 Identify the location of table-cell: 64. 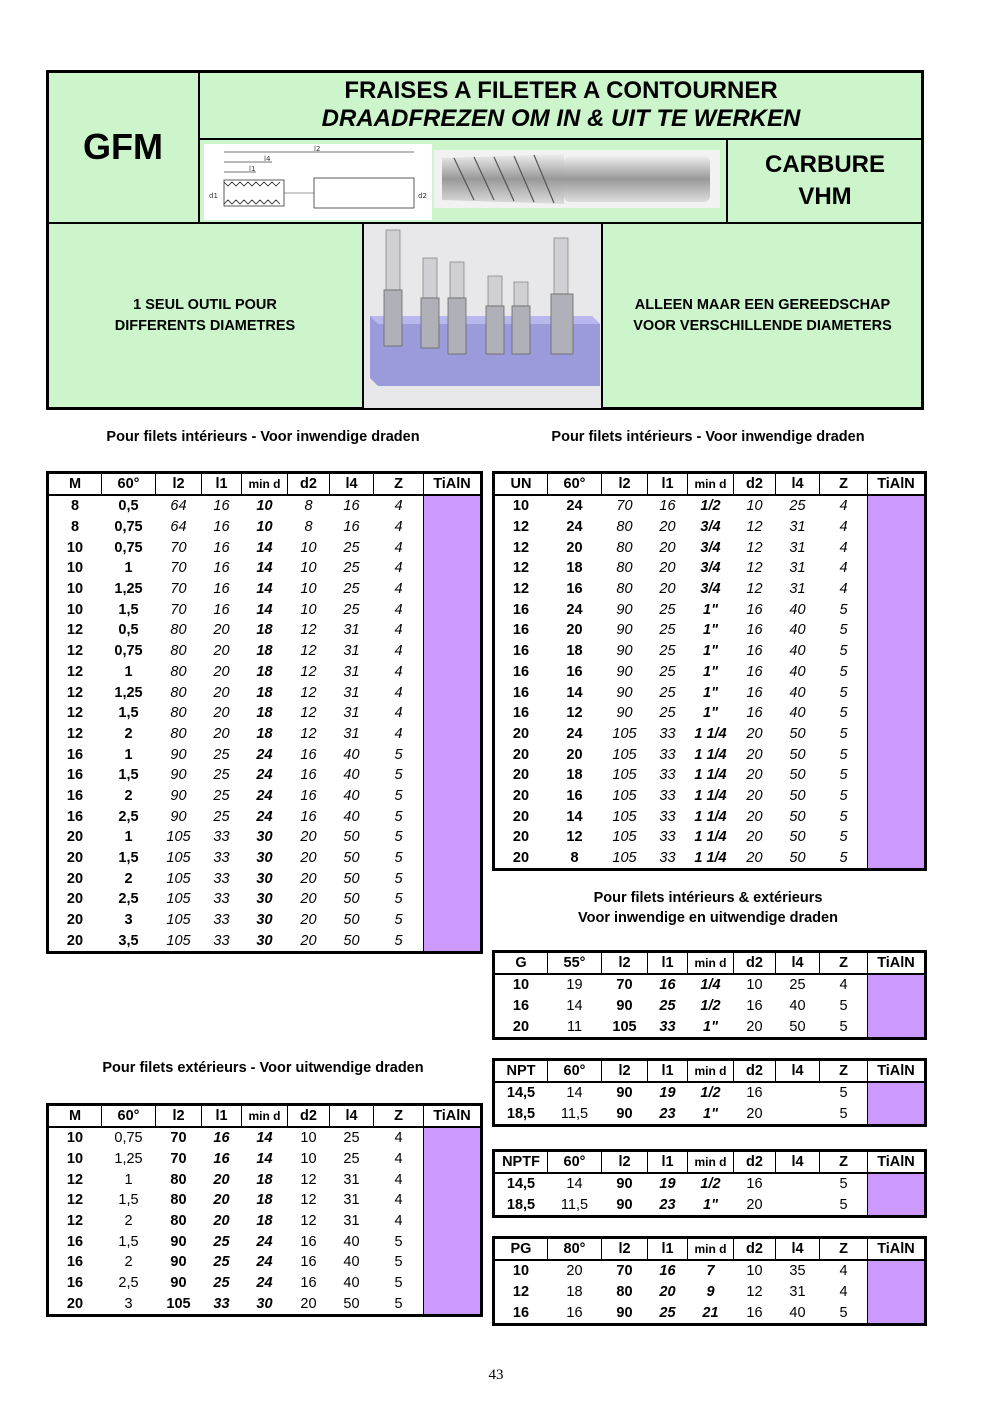
(178, 527).